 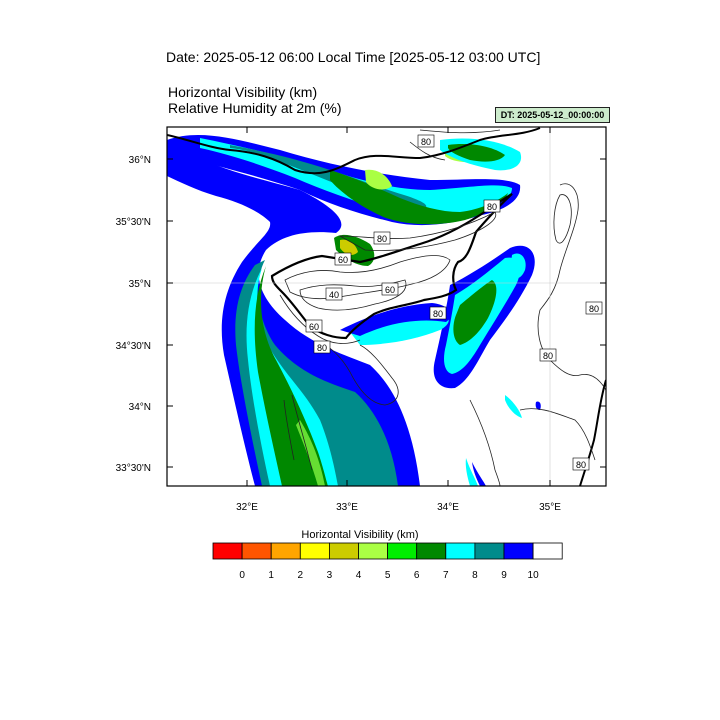 What do you see at coordinates (419, 197) in the screenshot?
I see `vis-band-north-green` at bounding box center [419, 197].